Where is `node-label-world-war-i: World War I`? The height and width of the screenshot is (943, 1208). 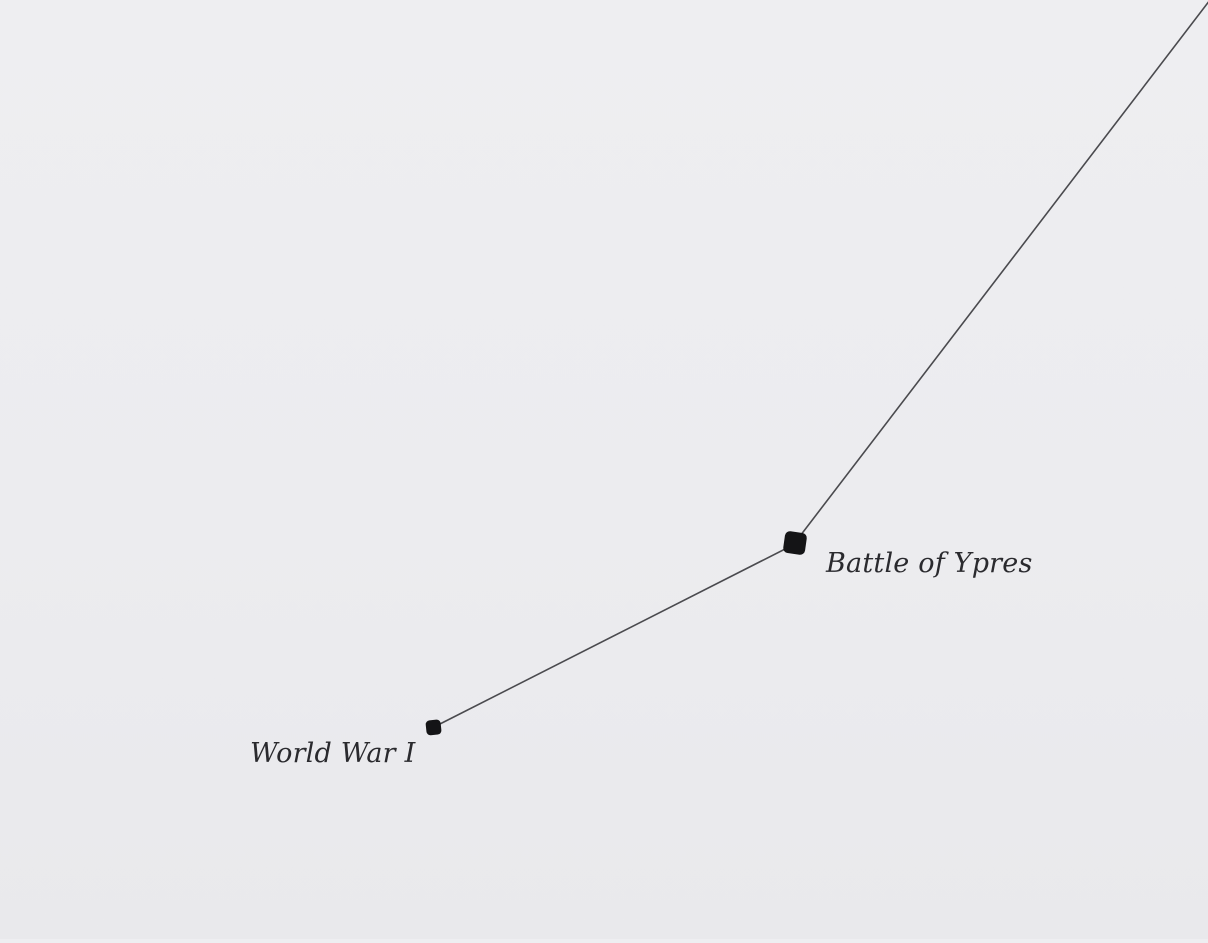
node-label-world-war-i: World War I is located at coordinates (333, 753).